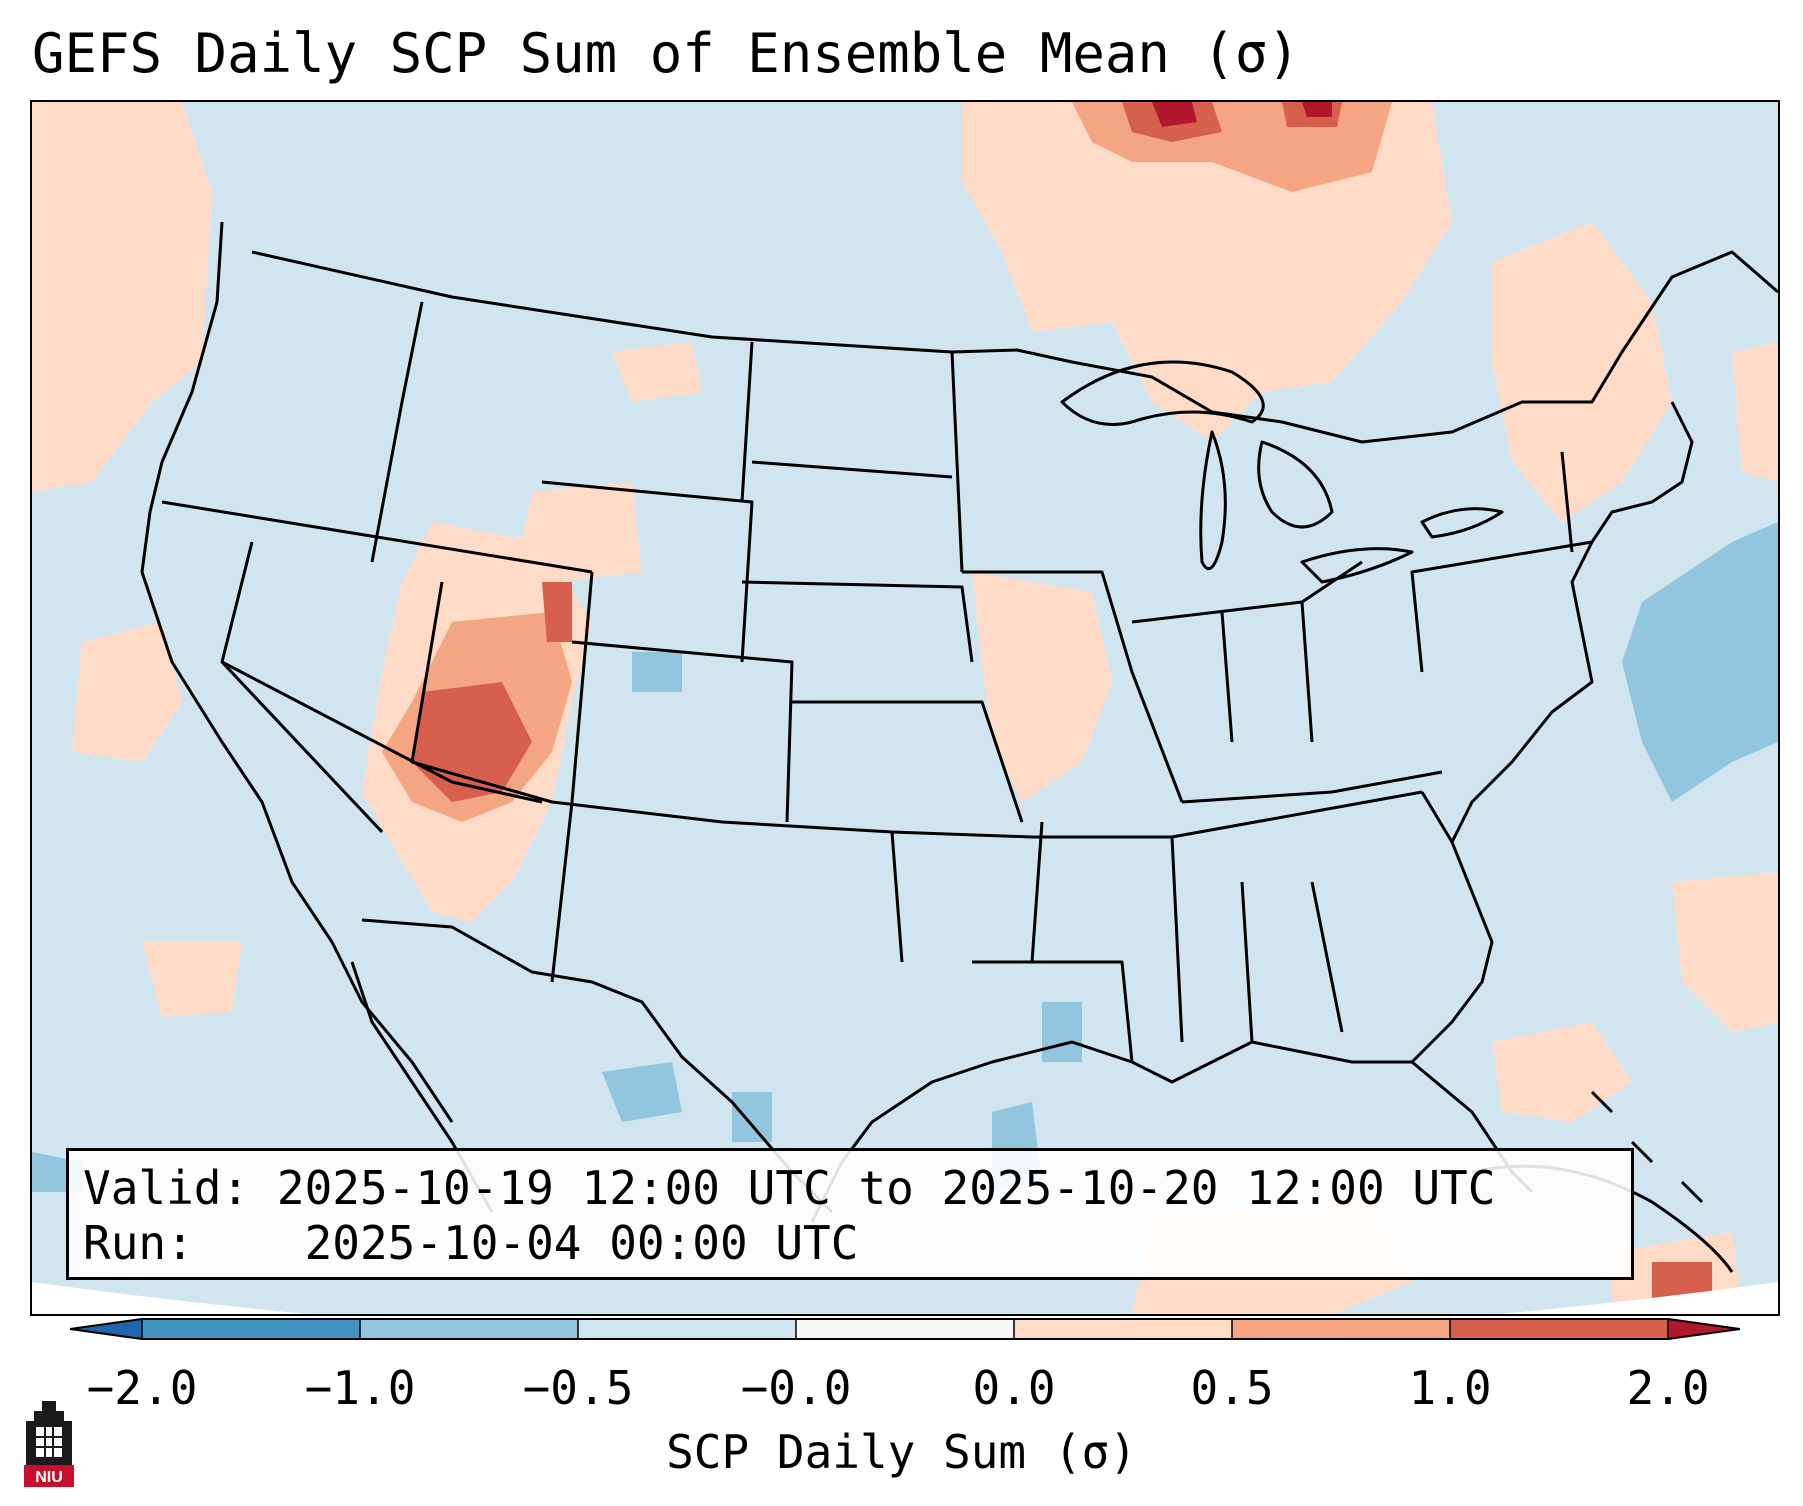 This screenshot has height=1506, width=1803. I want to click on logo-grid-icon, so click(49, 1442).